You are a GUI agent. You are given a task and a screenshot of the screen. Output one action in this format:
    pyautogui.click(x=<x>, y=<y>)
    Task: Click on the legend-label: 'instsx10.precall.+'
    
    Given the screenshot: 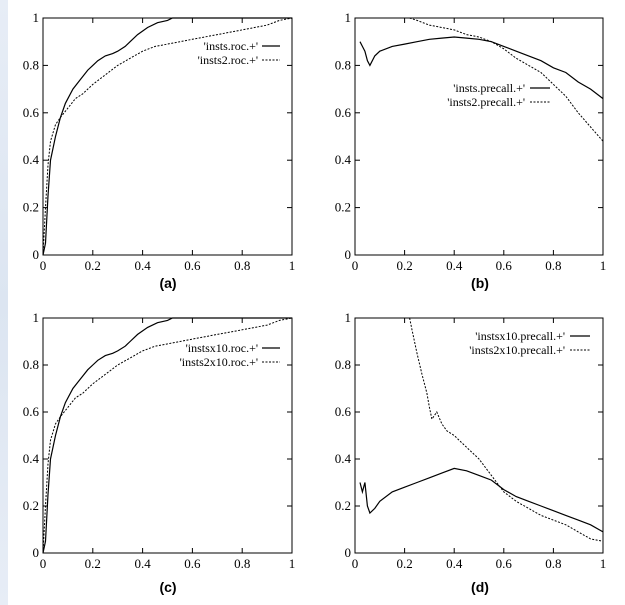 What is the action you would take?
    pyautogui.click(x=520, y=336)
    